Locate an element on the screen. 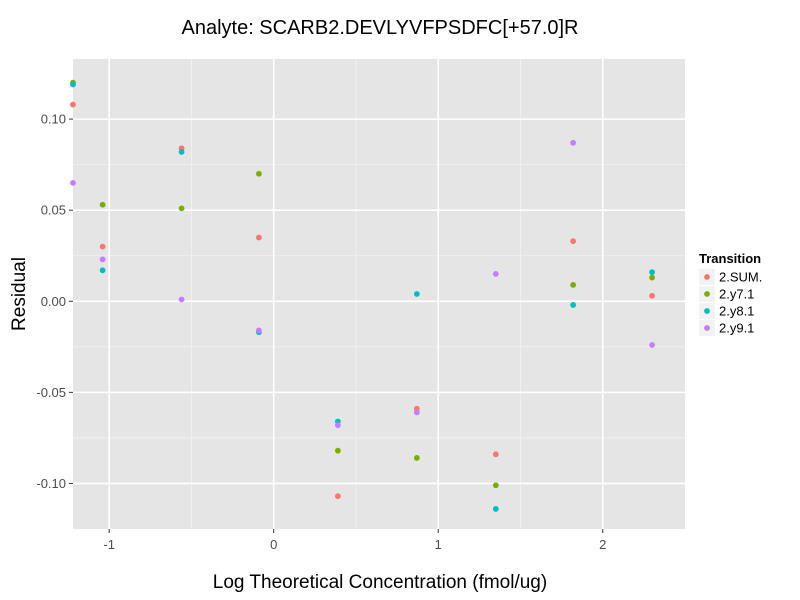 The width and height of the screenshot is (800, 600). x-tick-label: 0 is located at coordinates (273, 544).